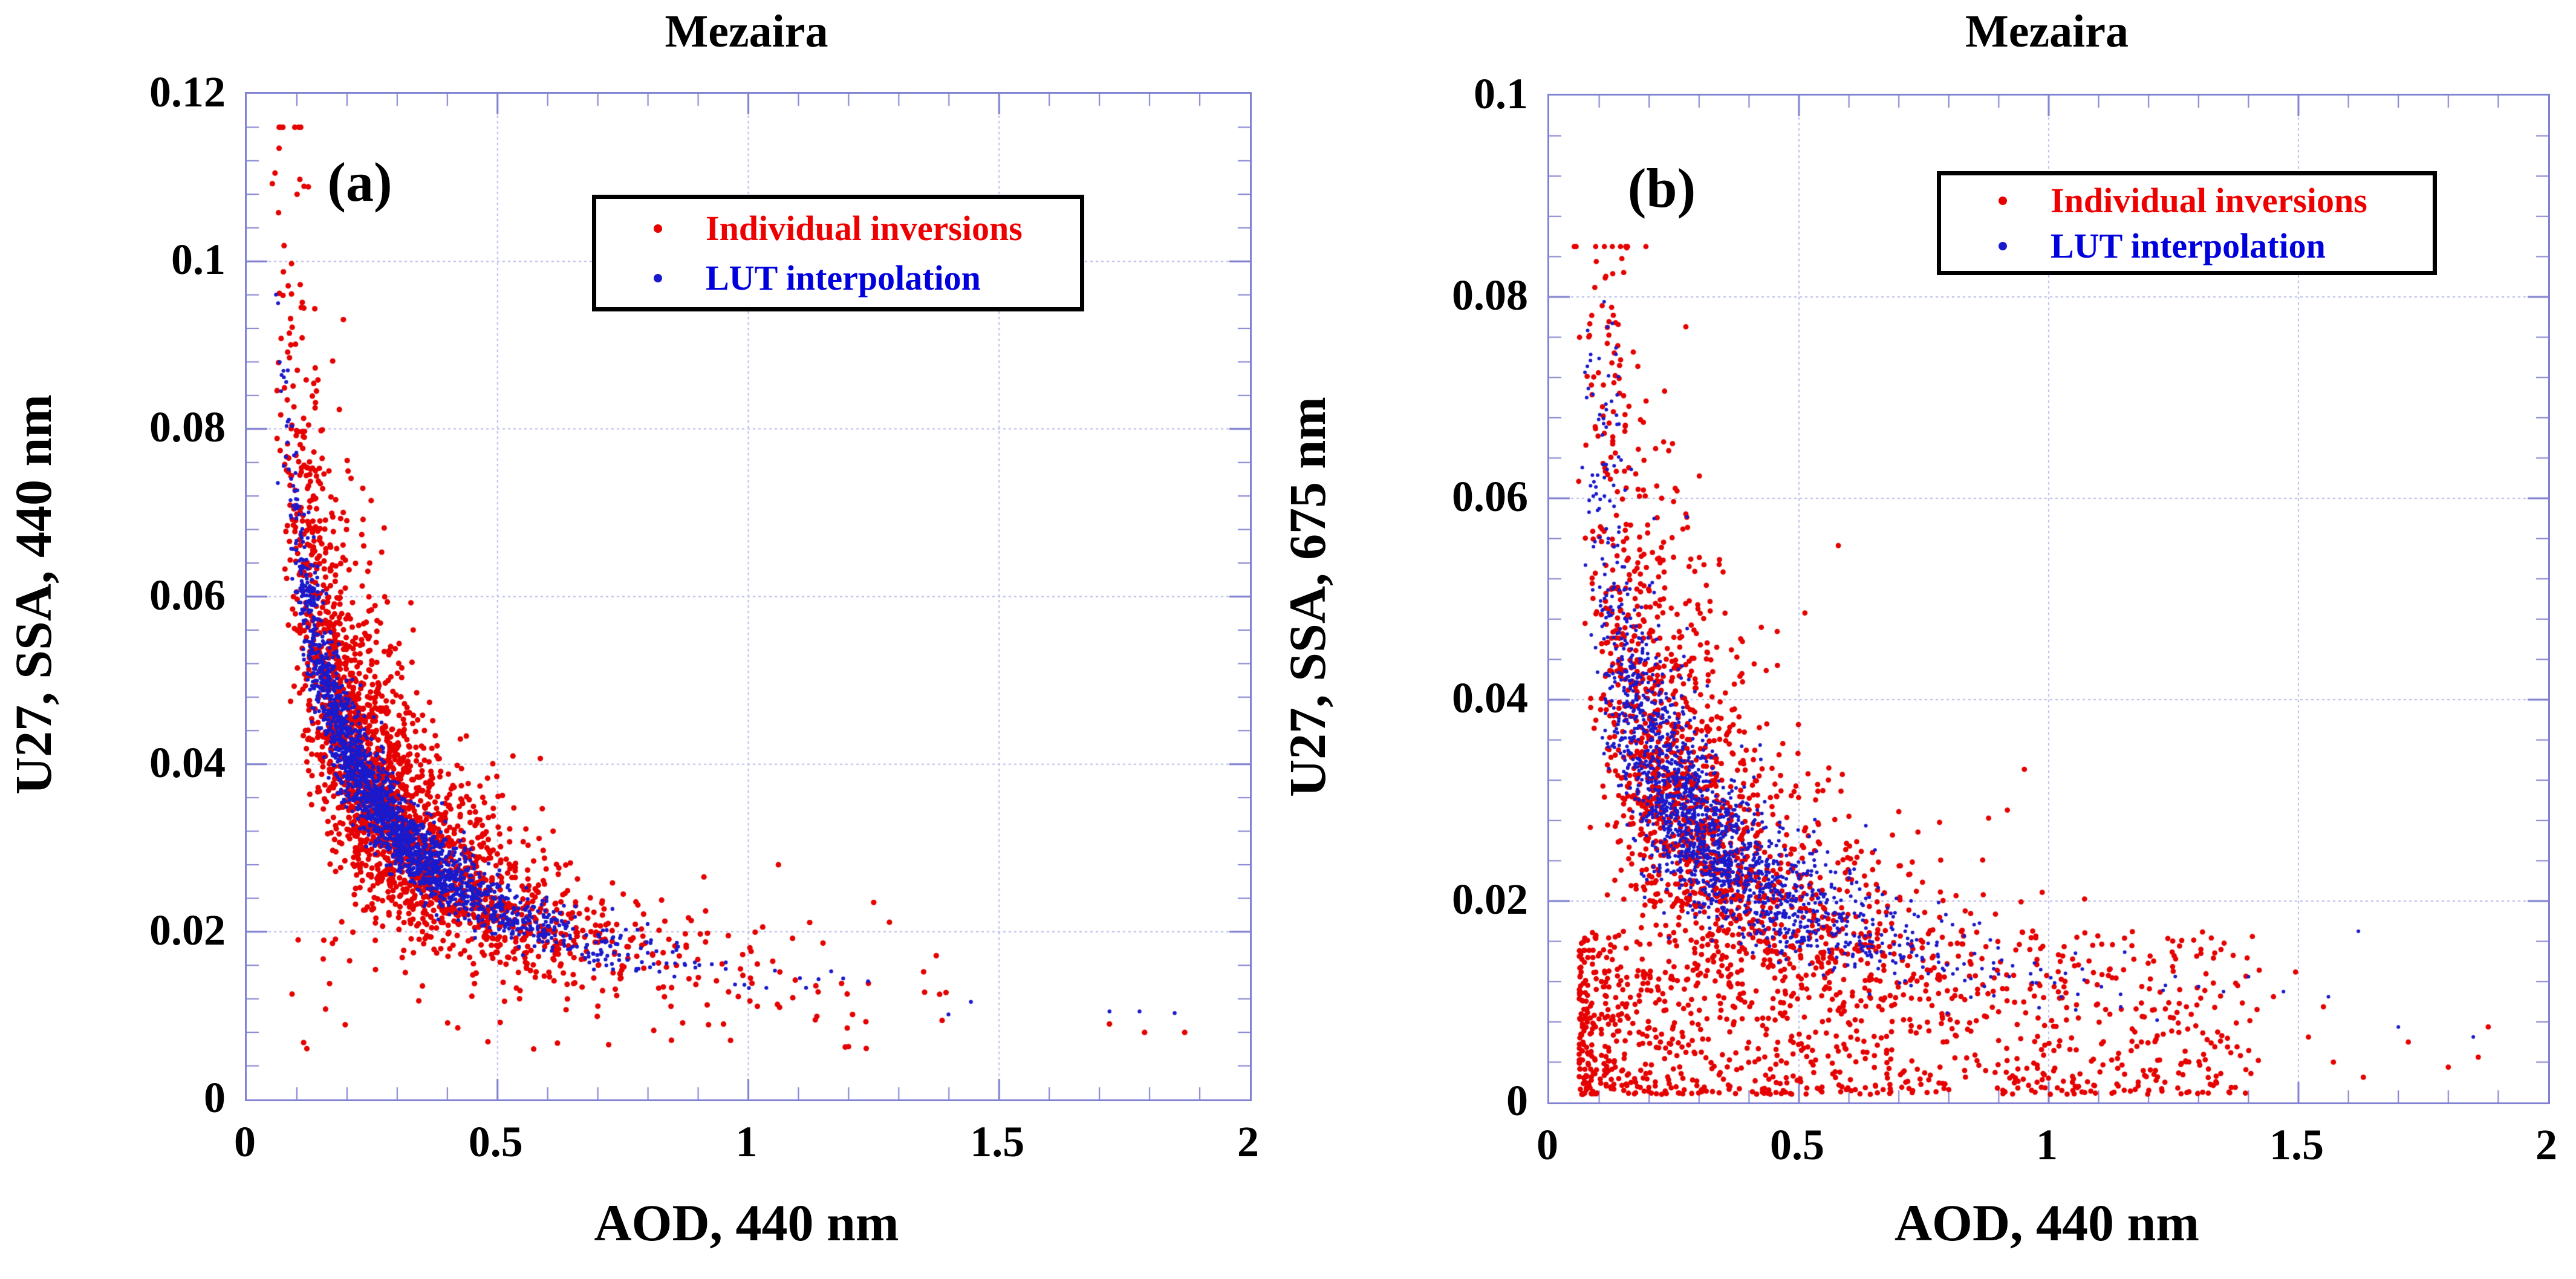 The image size is (2576, 1279). Describe the element at coordinates (33, 594) in the screenshot. I see `y-axis-label: U27, SSA, 440 nm` at that location.